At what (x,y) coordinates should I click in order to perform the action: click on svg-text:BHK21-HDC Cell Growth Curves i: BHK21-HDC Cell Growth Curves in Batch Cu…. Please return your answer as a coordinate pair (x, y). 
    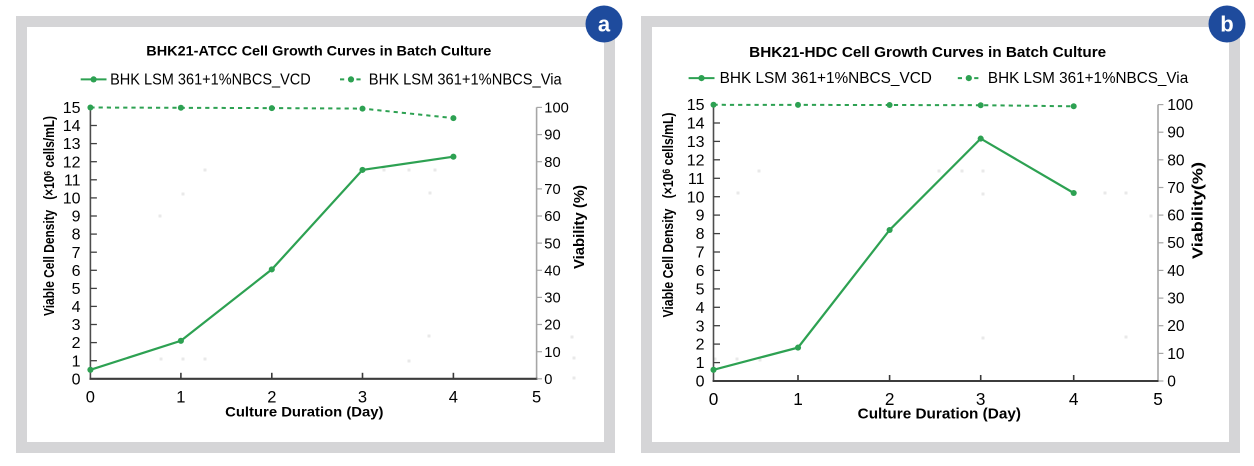
    Looking at the image, I should click on (927, 53).